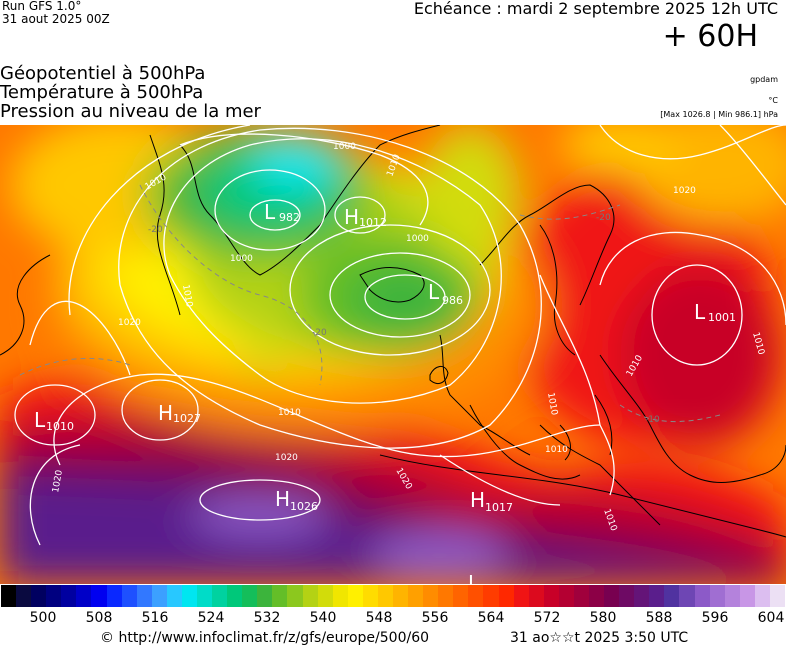 The width and height of the screenshot is (786, 648). I want to click on high-center-1017: H 1017, so click(491, 501).